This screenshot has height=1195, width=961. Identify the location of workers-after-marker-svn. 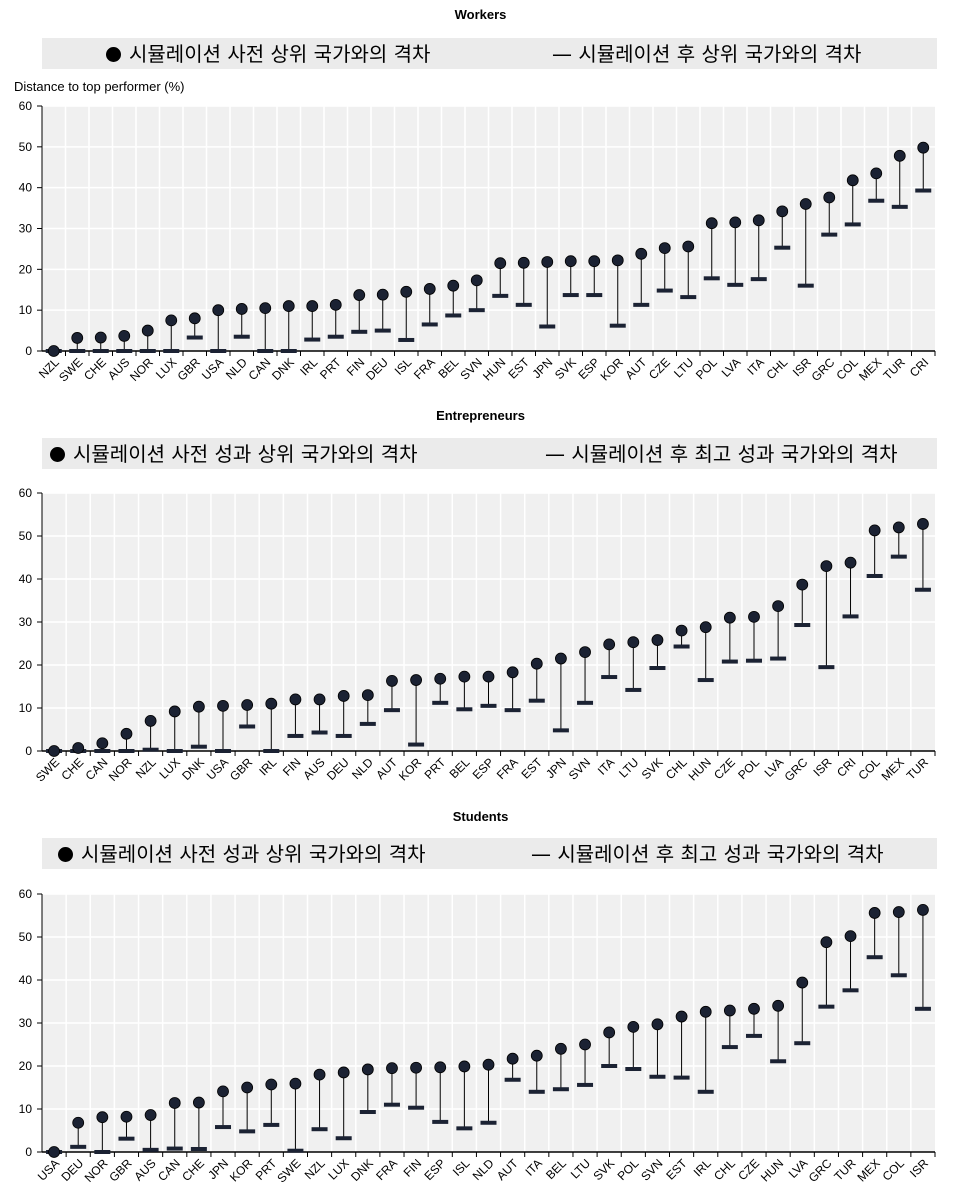
(476, 310).